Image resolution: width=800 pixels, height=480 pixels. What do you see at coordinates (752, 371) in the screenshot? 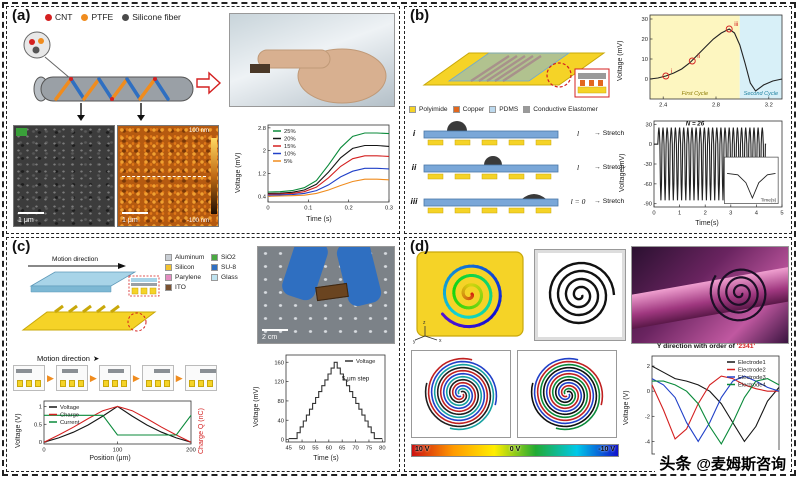
I see `svg-text: Electrode2` at bounding box center [752, 371].